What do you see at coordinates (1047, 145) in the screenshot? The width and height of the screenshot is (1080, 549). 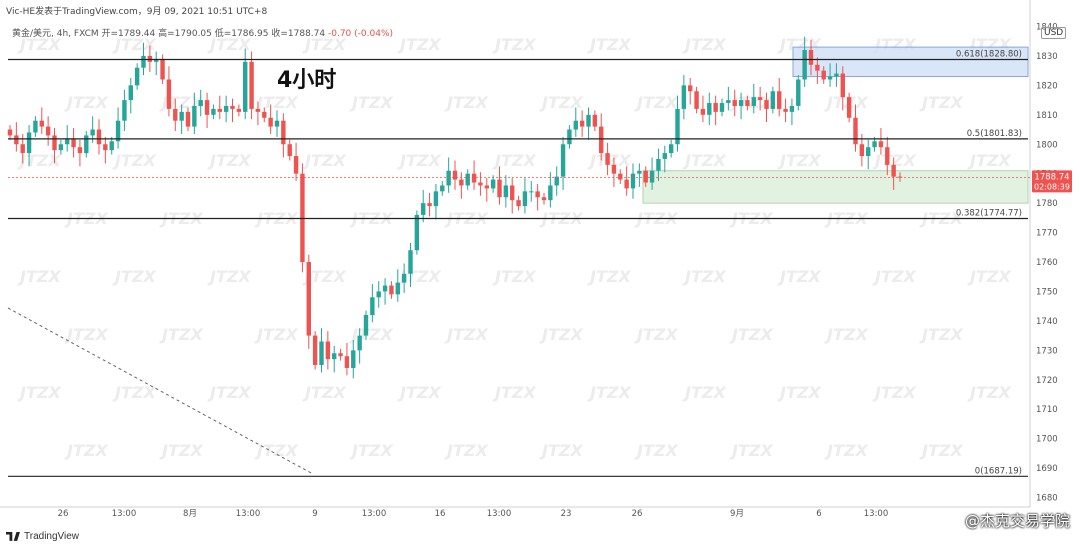 I see `price-tick-label: 1800` at bounding box center [1047, 145].